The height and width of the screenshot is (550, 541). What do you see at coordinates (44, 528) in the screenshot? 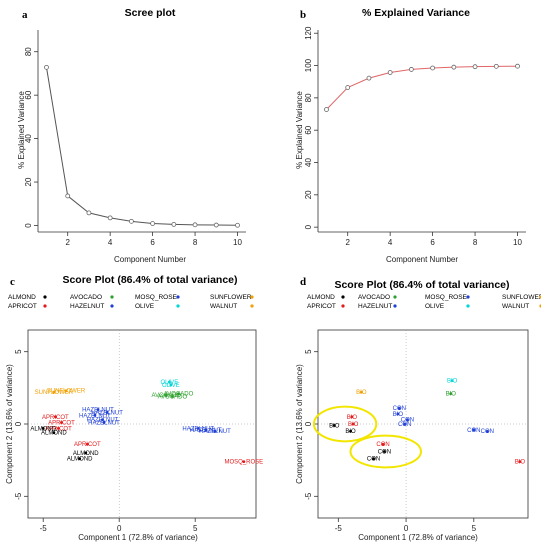
I see `x-tick-label: -5` at bounding box center [44, 528].